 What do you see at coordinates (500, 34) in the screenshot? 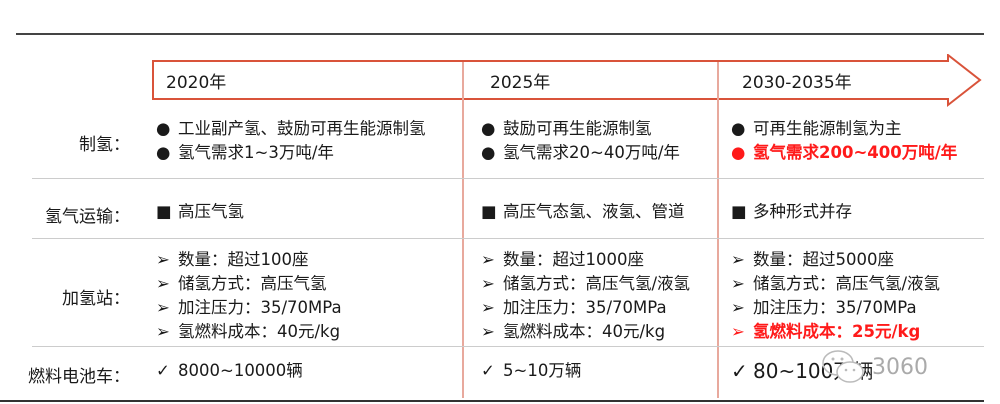
I see `top-rule` at bounding box center [500, 34].